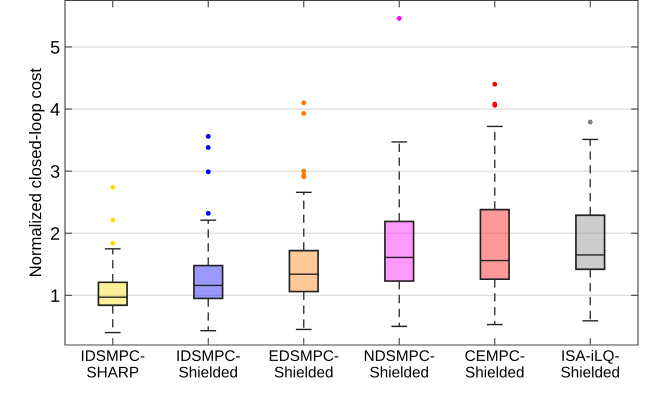 The height and width of the screenshot is (405, 657). What do you see at coordinates (55, 233) in the screenshot?
I see `y-tick-label: 2` at bounding box center [55, 233].